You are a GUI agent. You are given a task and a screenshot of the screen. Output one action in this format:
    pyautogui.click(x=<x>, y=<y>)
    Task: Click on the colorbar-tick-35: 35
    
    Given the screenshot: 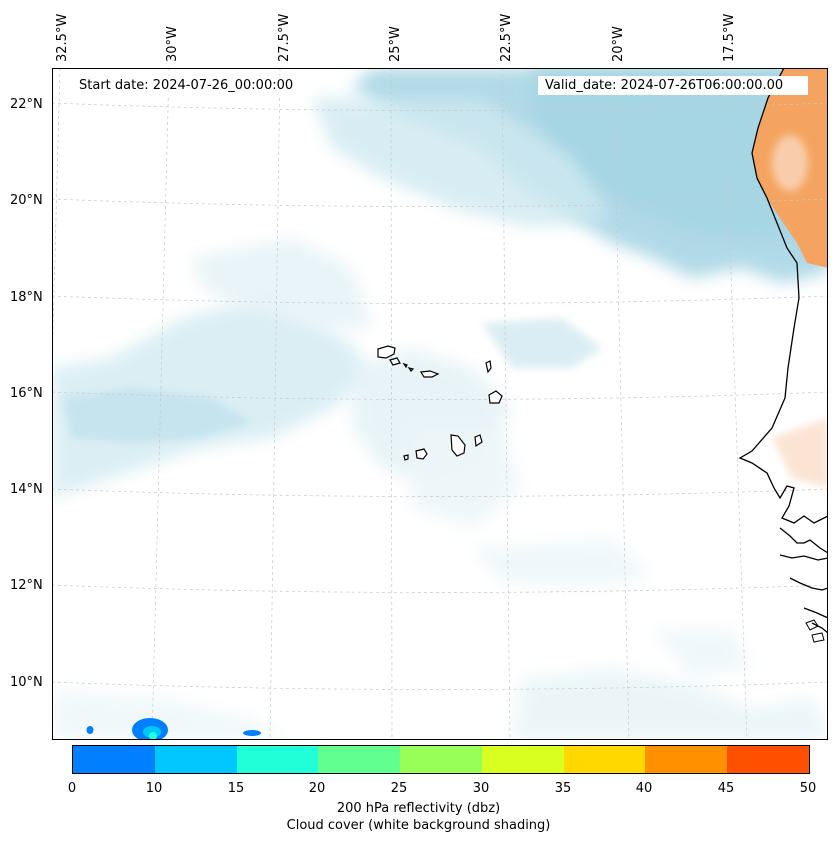 What is the action you would take?
    pyautogui.click(x=563, y=788)
    